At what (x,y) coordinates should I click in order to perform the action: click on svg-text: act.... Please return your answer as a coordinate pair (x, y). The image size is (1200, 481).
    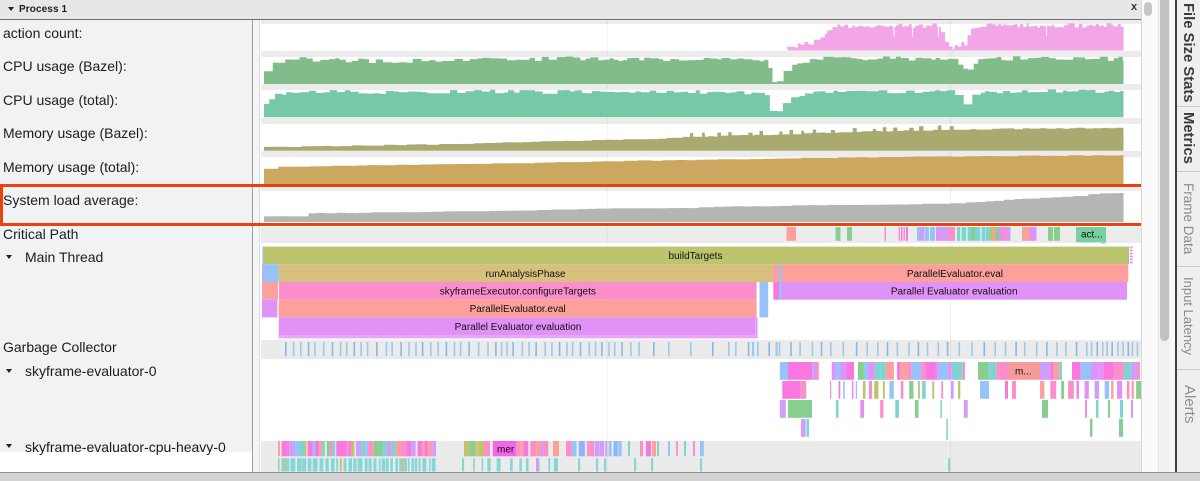
    Looking at the image, I should click on (1092, 235).